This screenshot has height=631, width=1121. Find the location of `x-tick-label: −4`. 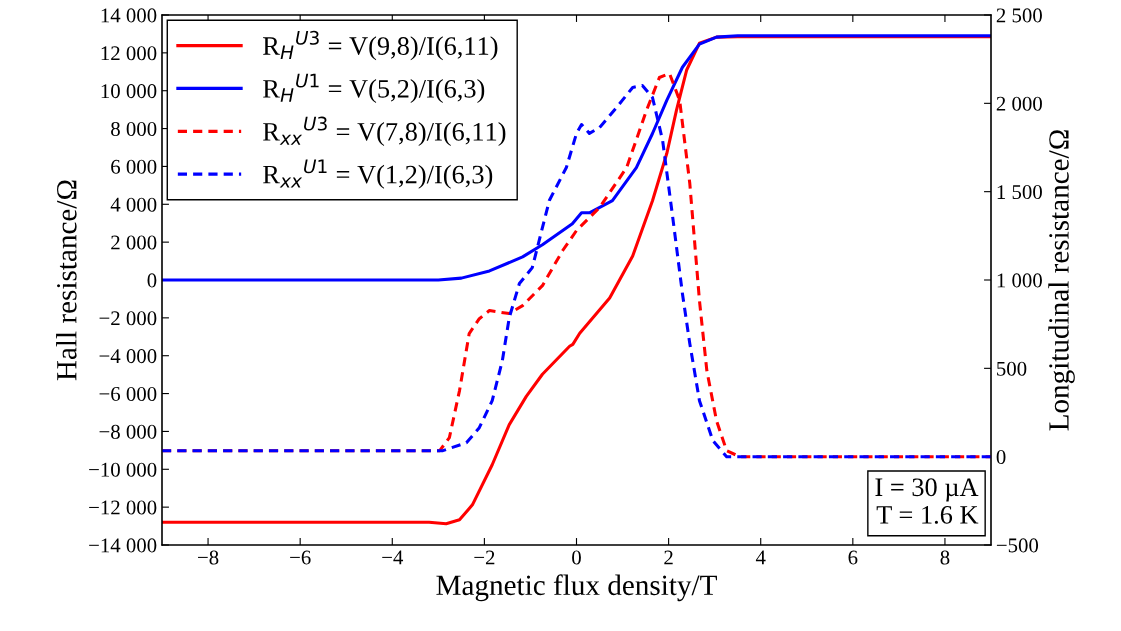

x-tick-label: −4 is located at coordinates (393, 557).